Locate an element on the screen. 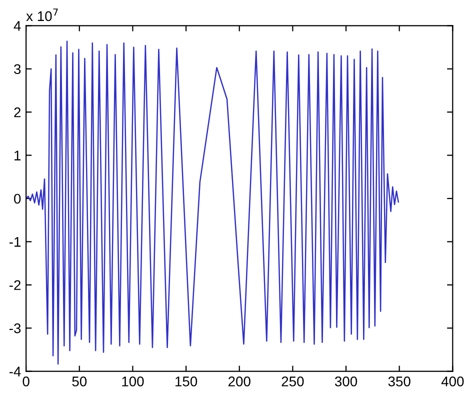 The image size is (474, 395). x-tick-label: 200 is located at coordinates (239, 381).